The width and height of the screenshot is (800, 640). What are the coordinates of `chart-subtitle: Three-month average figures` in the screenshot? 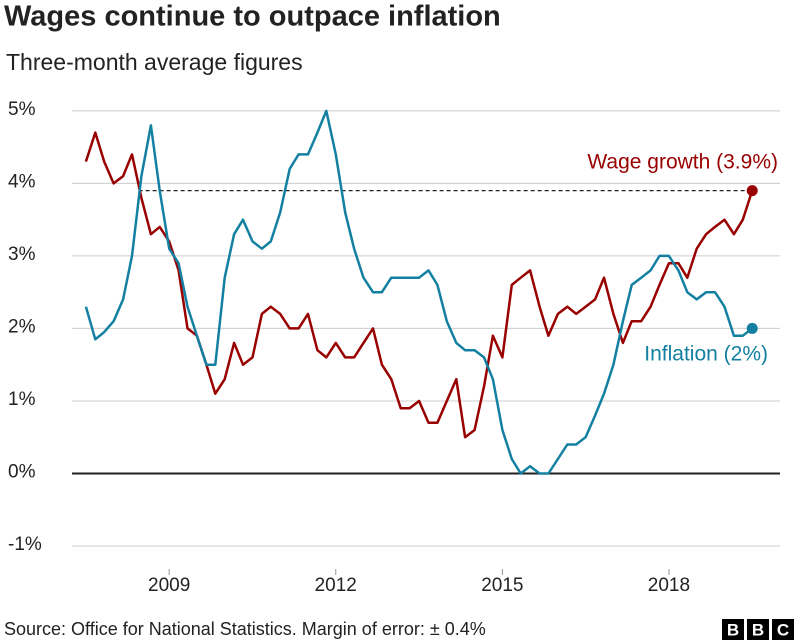 It's located at (154, 62).